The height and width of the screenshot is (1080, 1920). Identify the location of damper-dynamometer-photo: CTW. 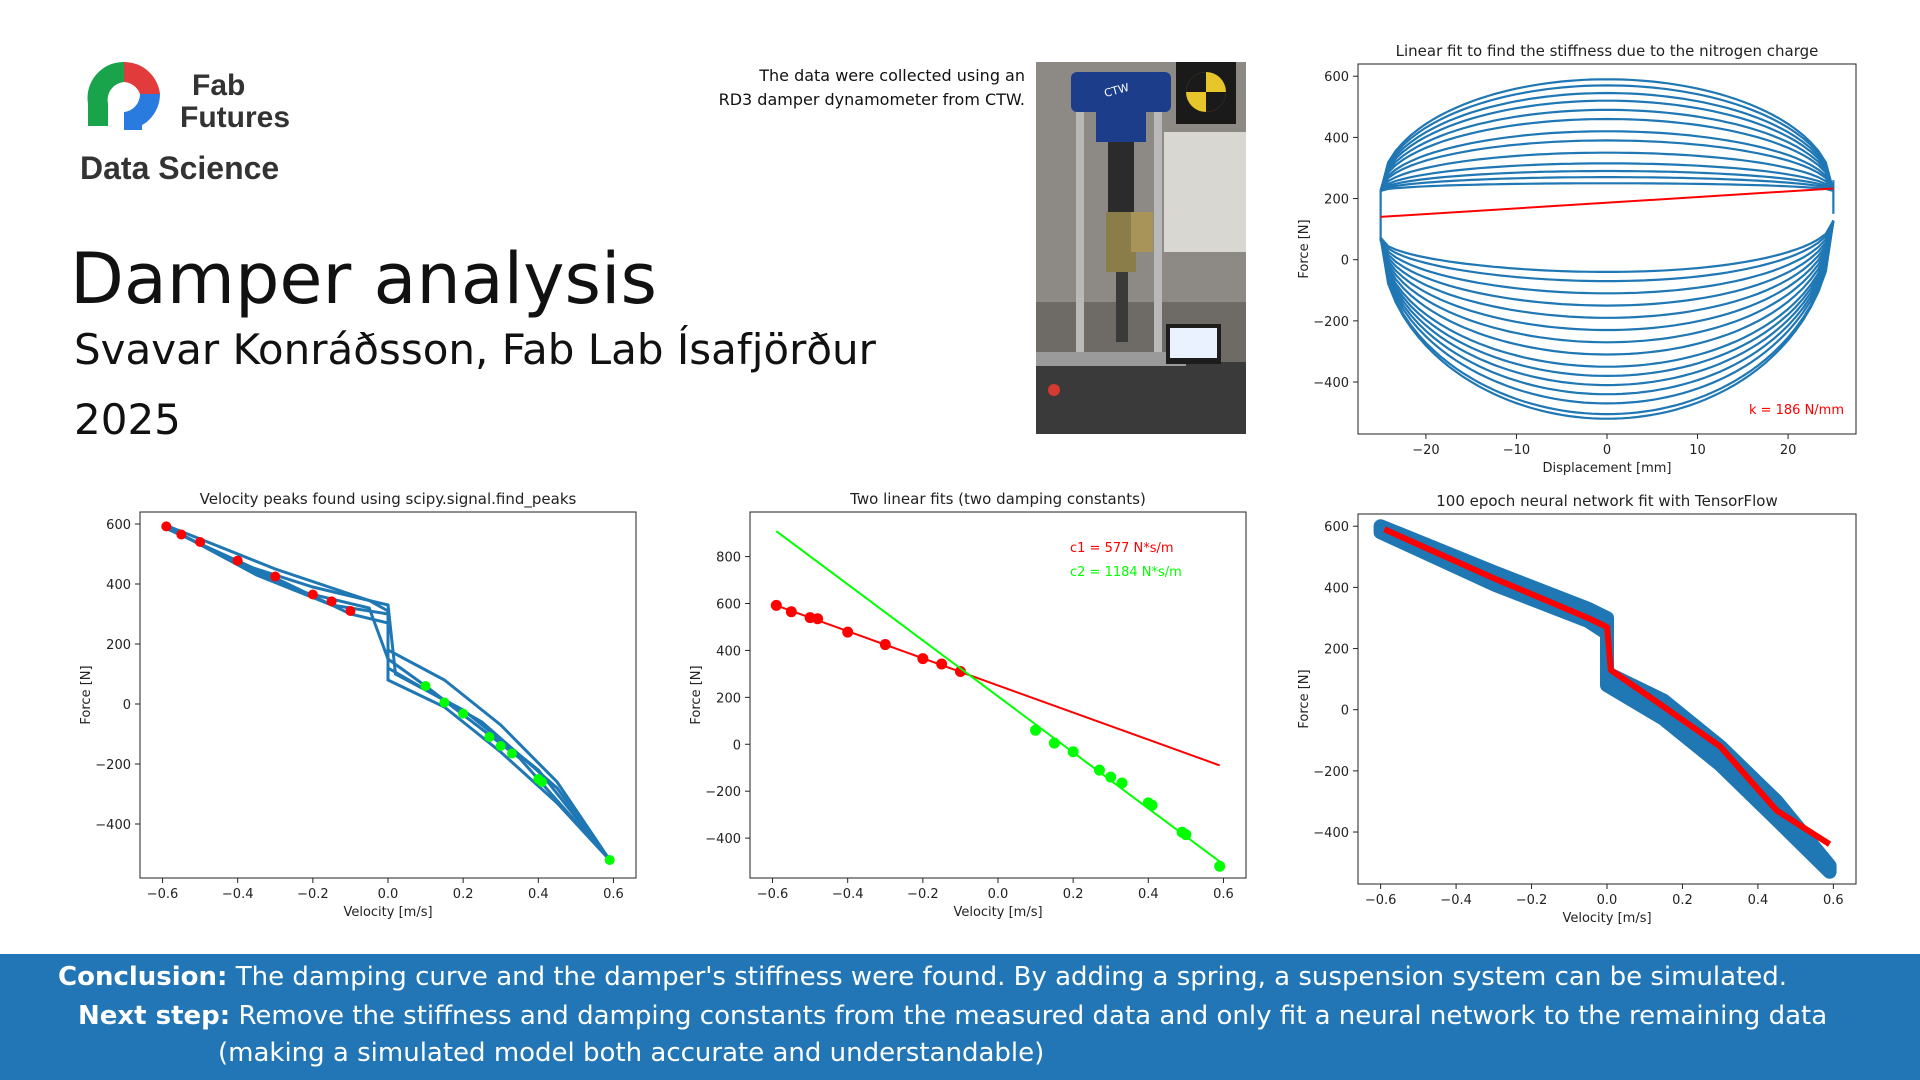
(1141, 248).